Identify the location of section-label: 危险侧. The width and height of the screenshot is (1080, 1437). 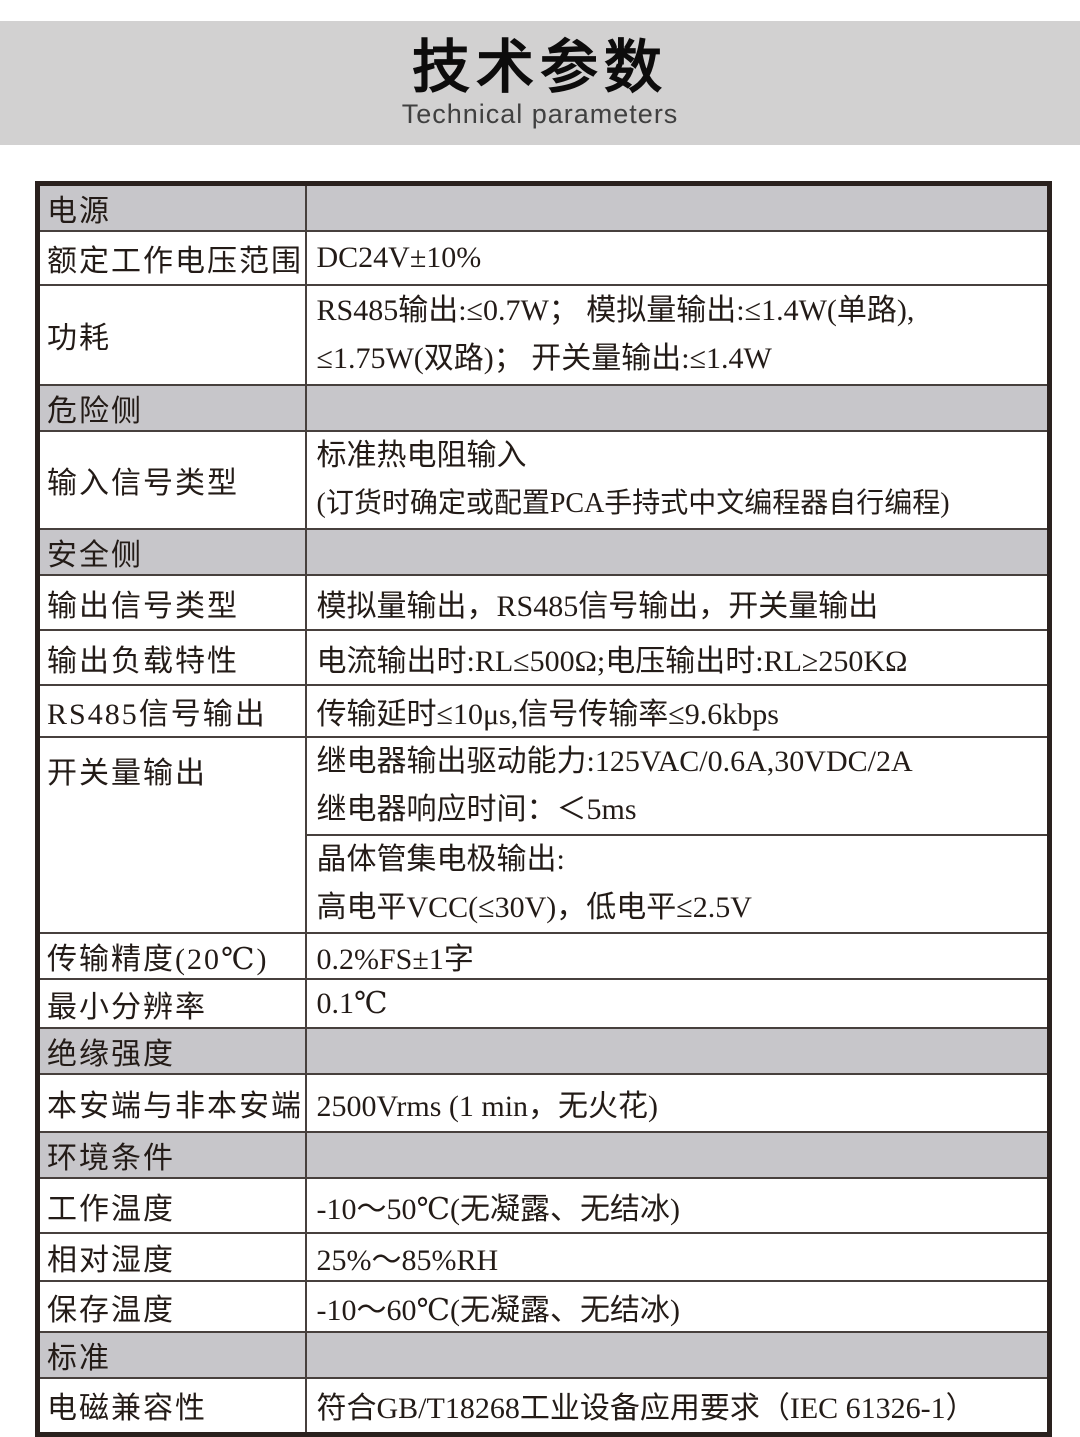
(171, 408).